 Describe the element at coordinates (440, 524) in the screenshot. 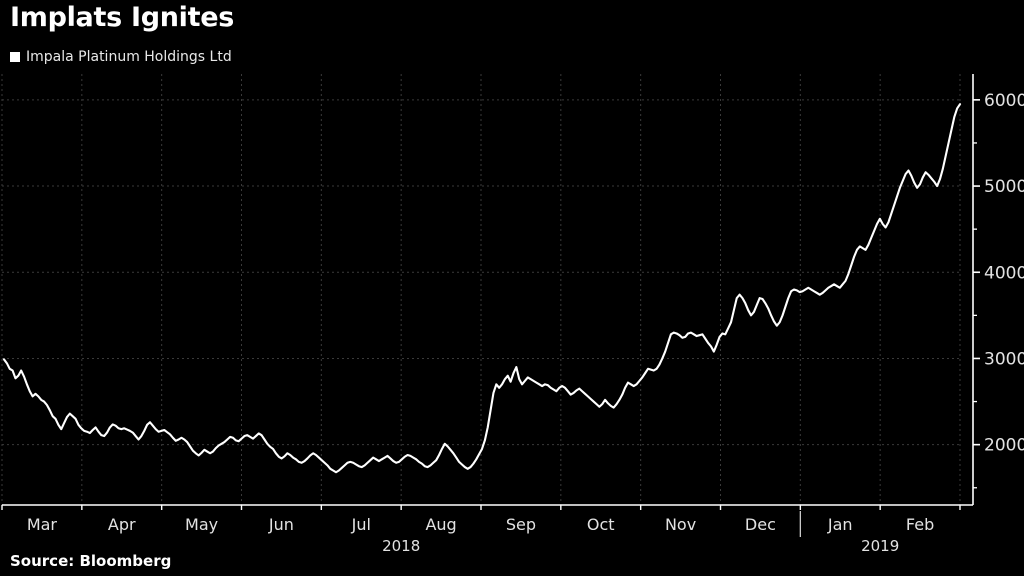

I see `x-axis-tick-label: Aug` at that location.